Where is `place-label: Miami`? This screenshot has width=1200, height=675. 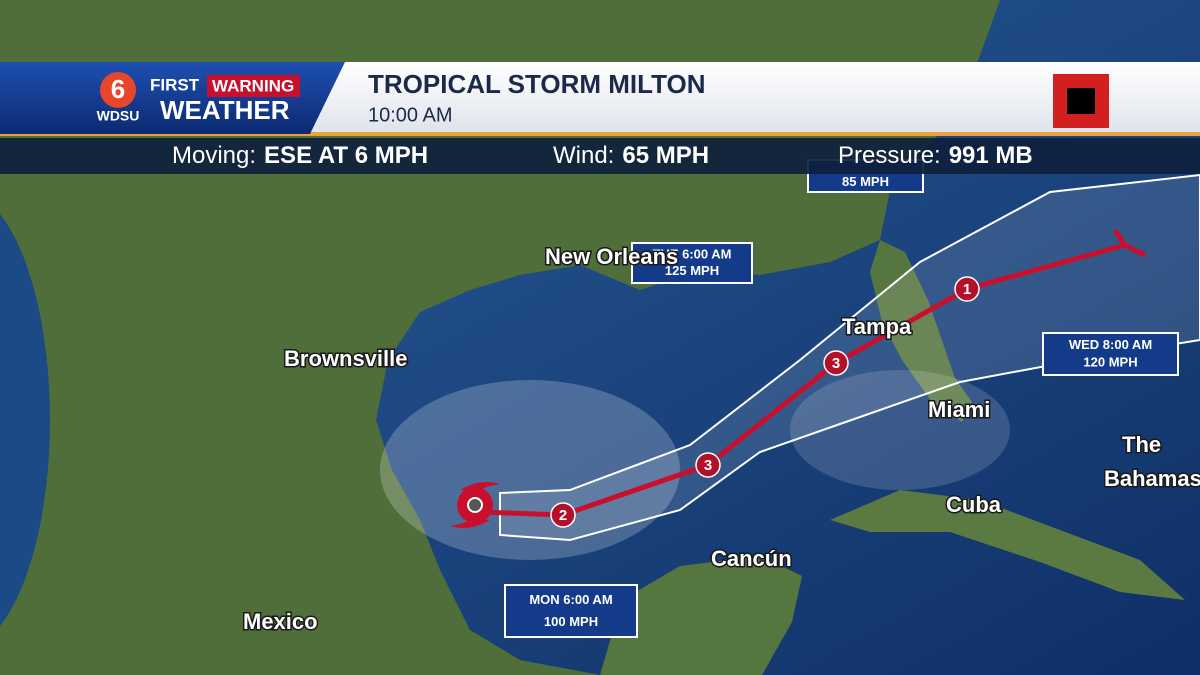 place-label: Miami is located at coordinates (959, 409).